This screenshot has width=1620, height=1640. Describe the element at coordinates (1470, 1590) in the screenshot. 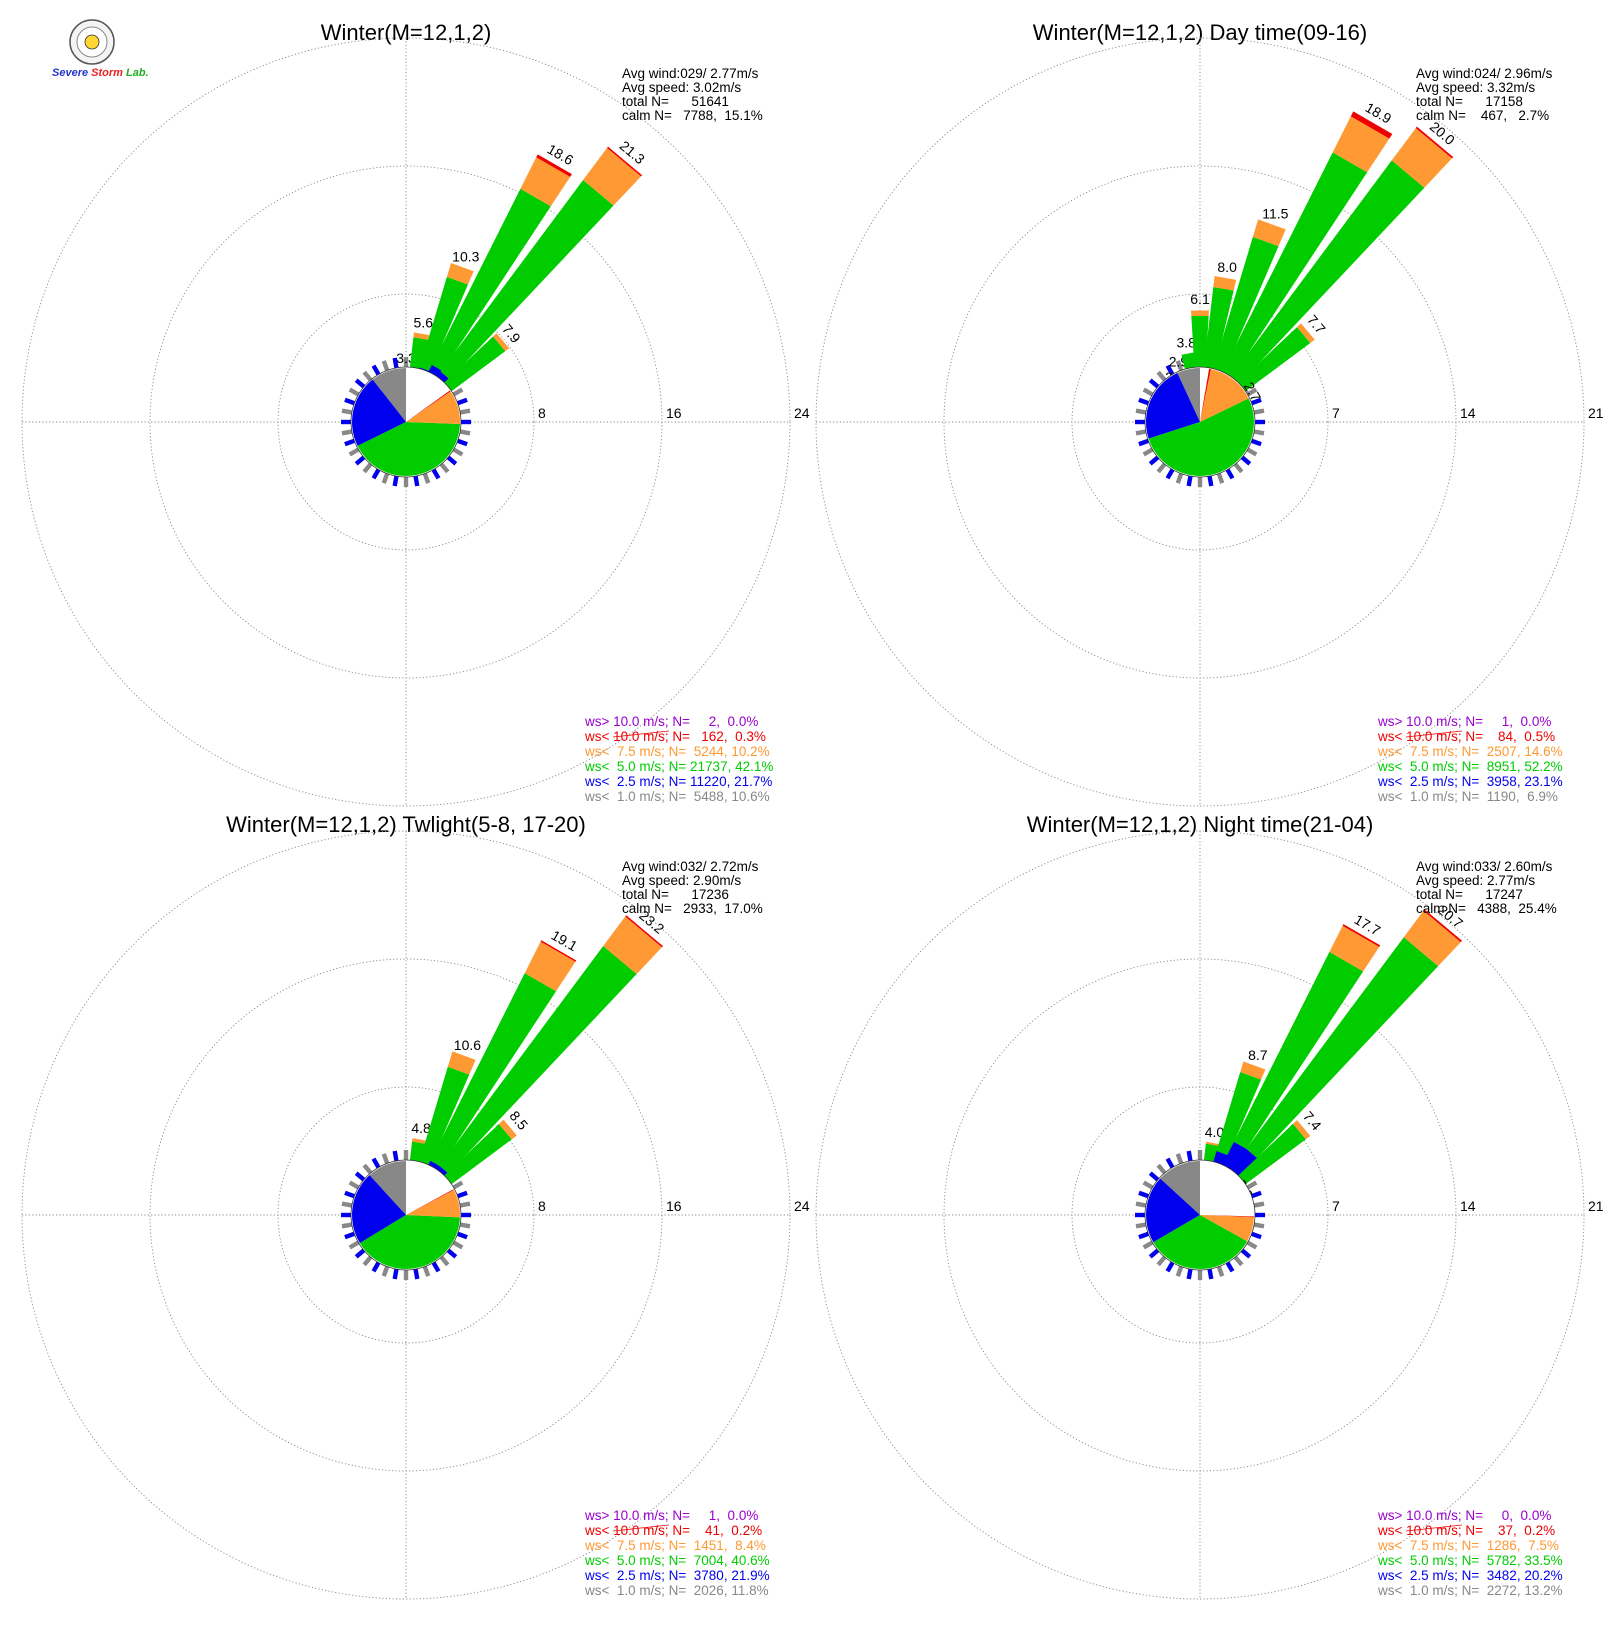

I see `legend-entry: ws< 1.0 m/s; N= 2272, 13.2%` at that location.